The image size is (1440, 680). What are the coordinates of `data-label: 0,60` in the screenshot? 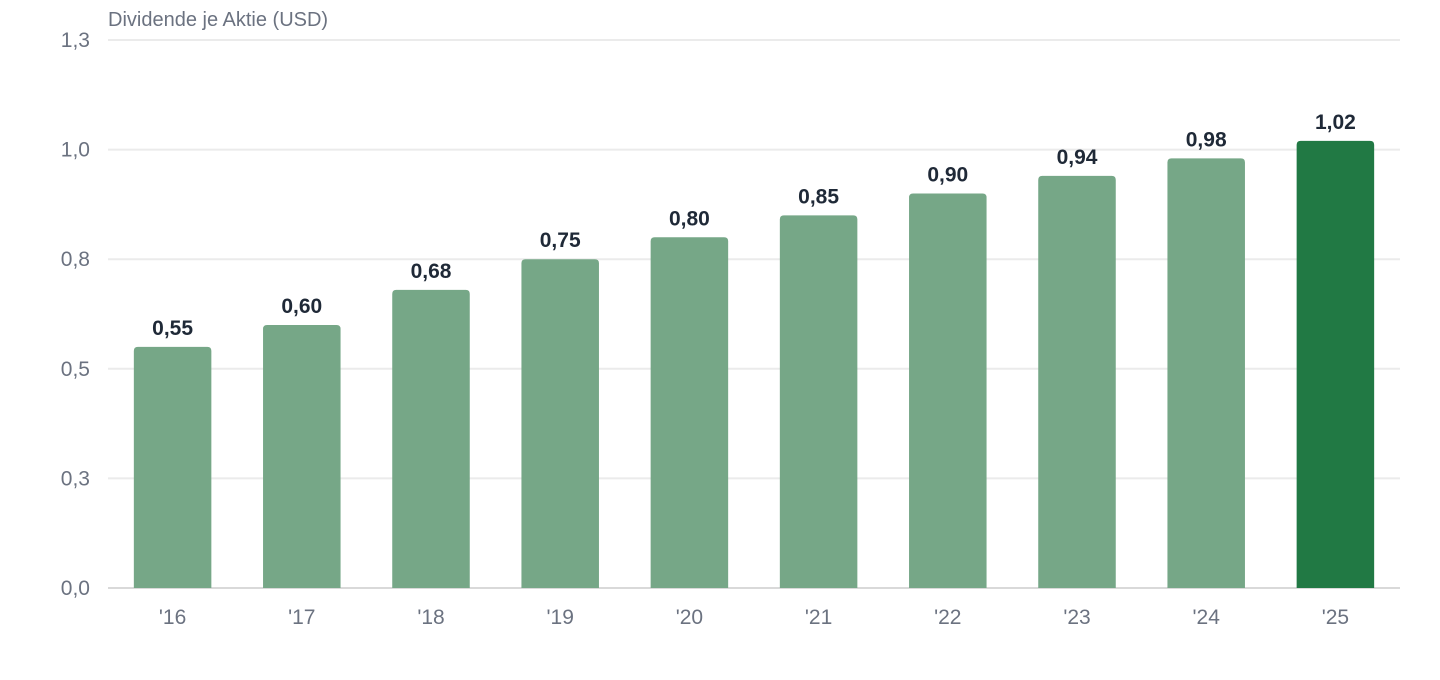 It's located at (301, 306).